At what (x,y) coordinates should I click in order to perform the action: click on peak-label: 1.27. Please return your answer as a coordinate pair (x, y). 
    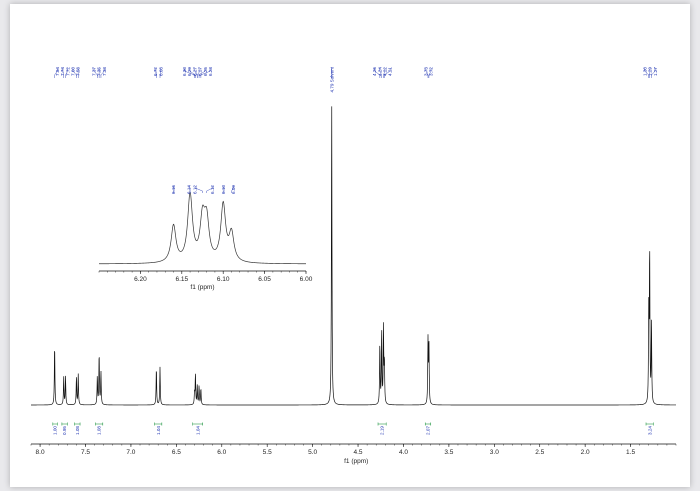
    Looking at the image, I should click on (655, 71).